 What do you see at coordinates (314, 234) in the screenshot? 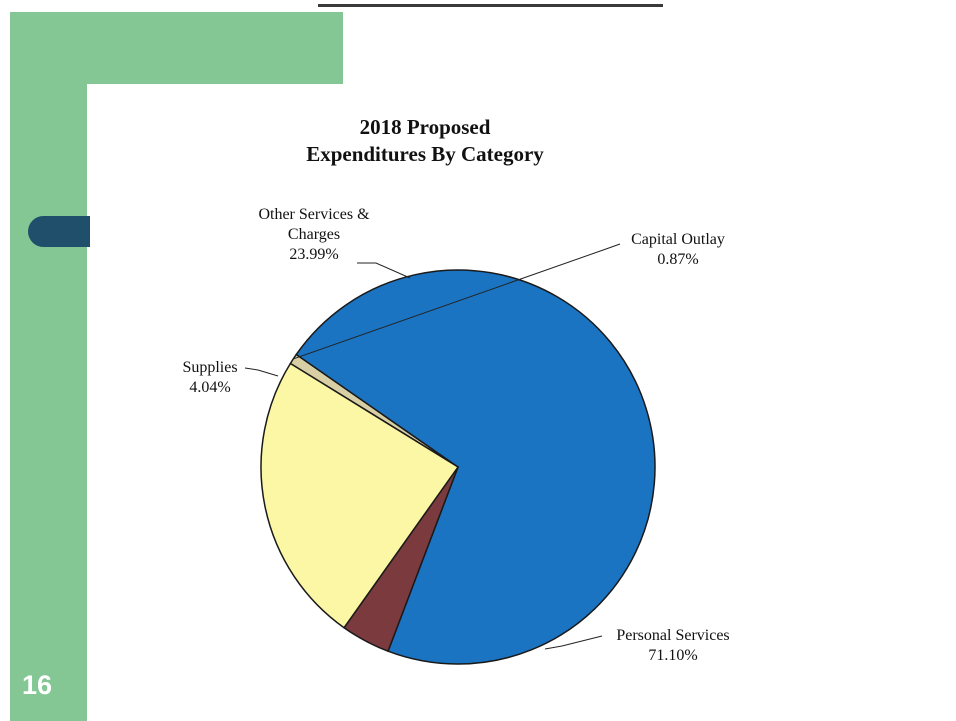
I see `data-label-other-services-charges-line-2: Charges` at bounding box center [314, 234].